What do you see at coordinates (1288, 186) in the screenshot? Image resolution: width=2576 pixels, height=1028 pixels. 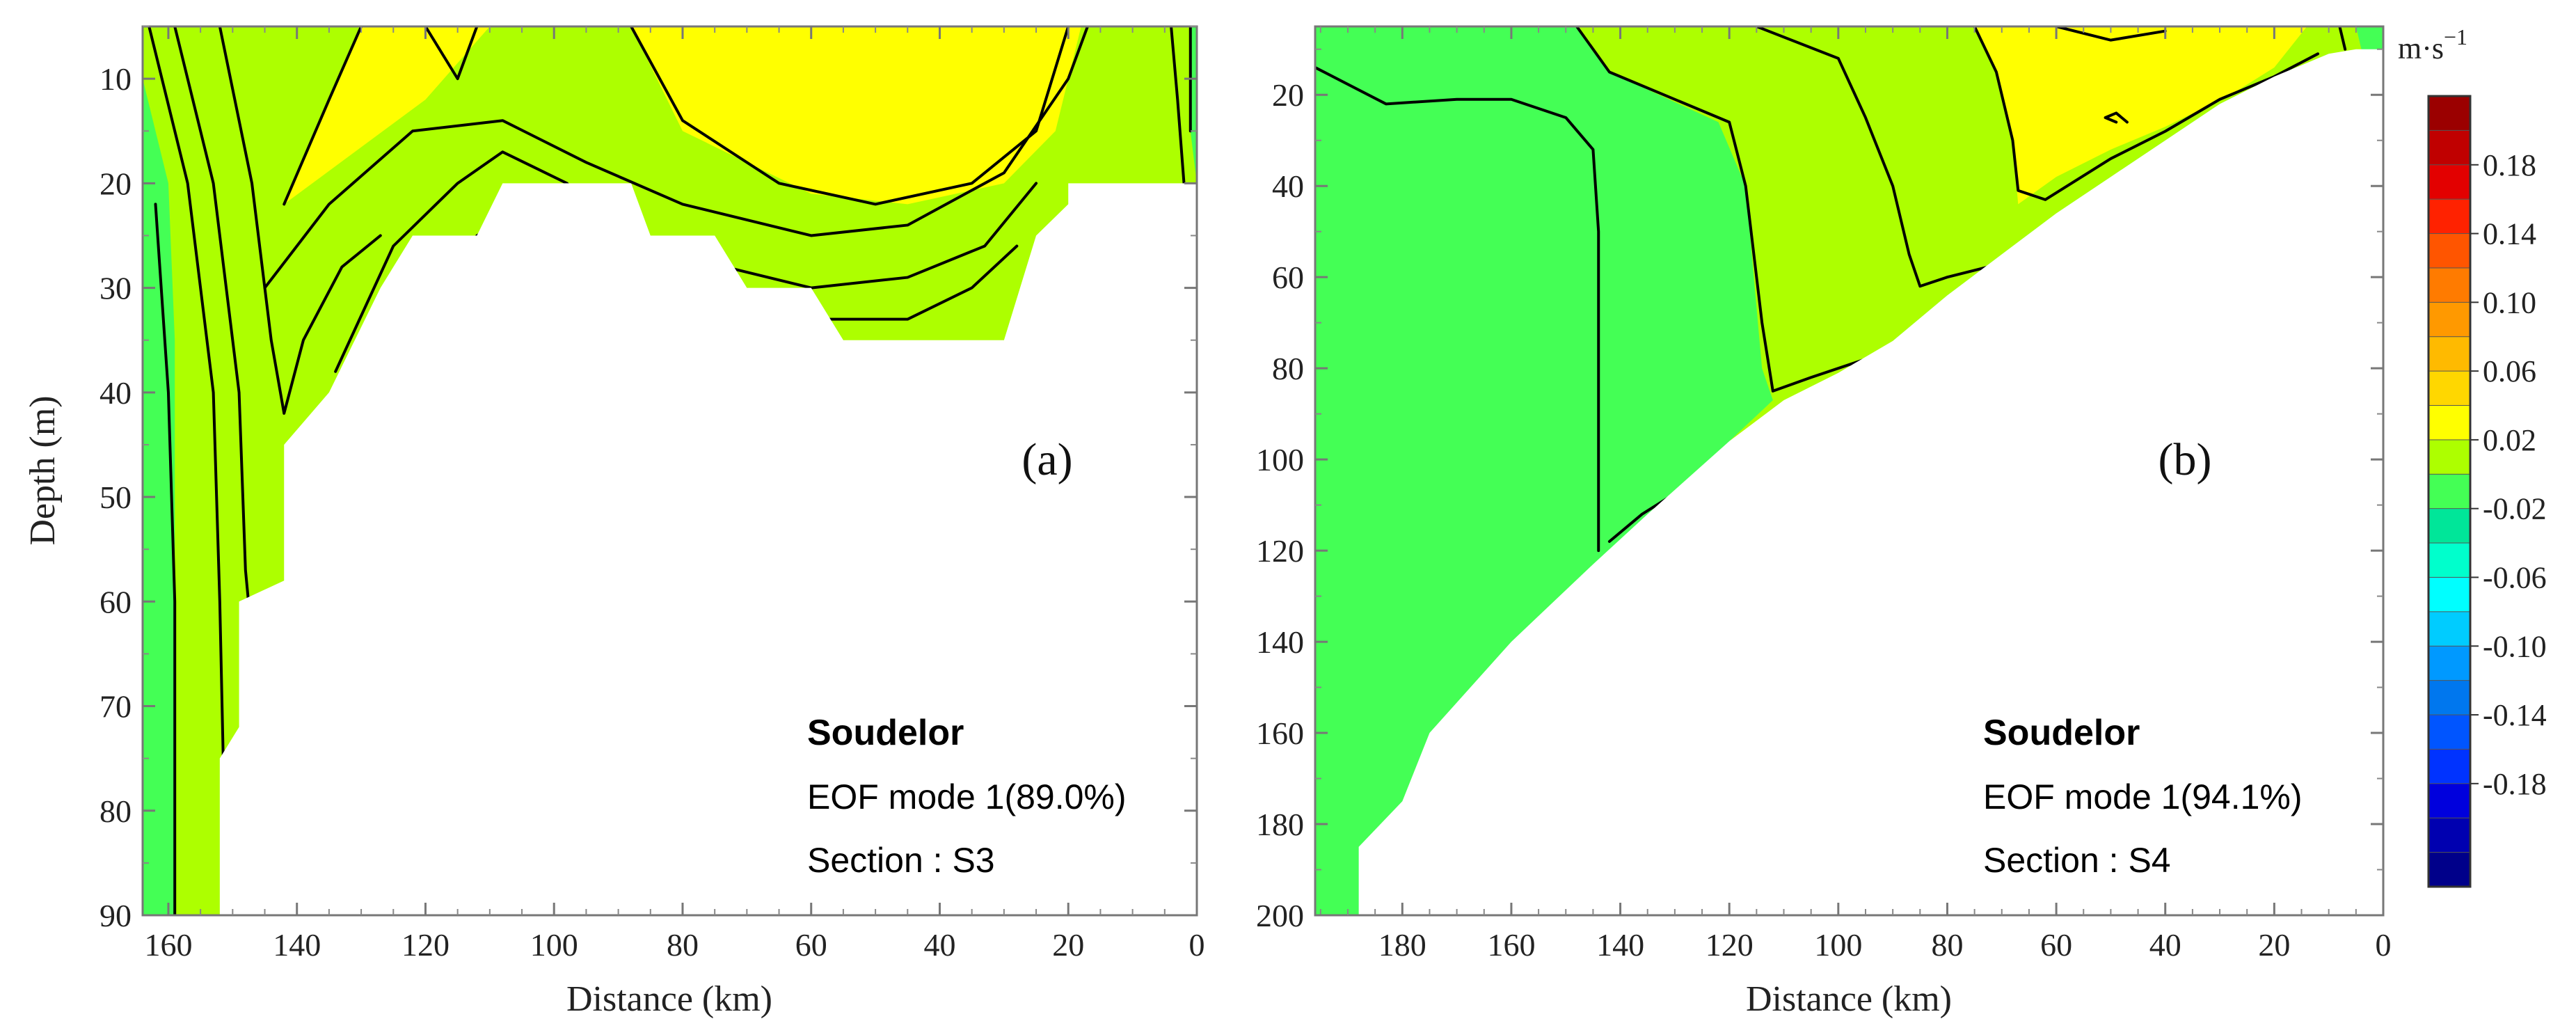 I see `panel-b-ytick-label: 40` at bounding box center [1288, 186].